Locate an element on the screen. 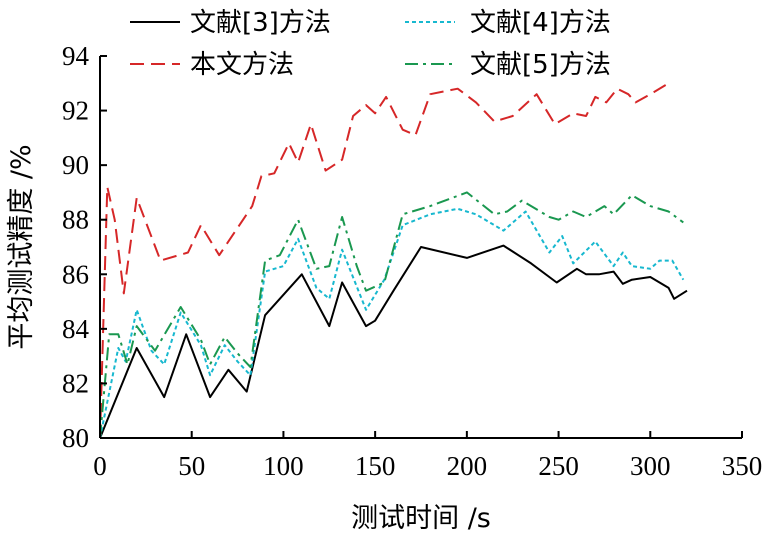  y-tick-label: 84 is located at coordinates (76, 329).